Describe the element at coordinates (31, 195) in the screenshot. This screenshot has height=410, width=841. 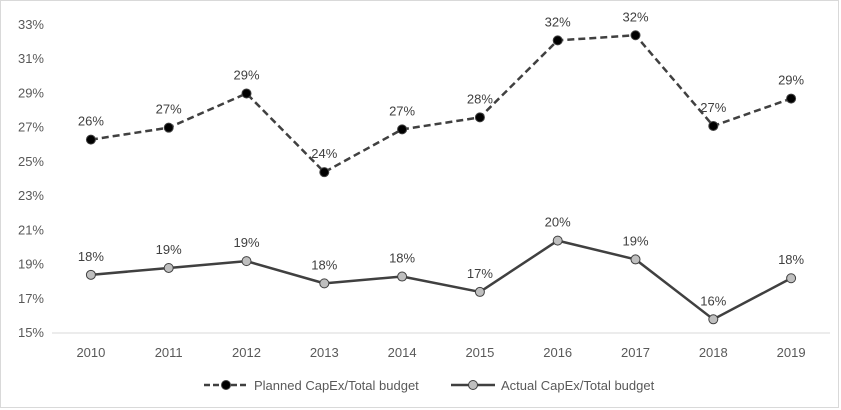
I see `y-tick-label: 23%` at that location.